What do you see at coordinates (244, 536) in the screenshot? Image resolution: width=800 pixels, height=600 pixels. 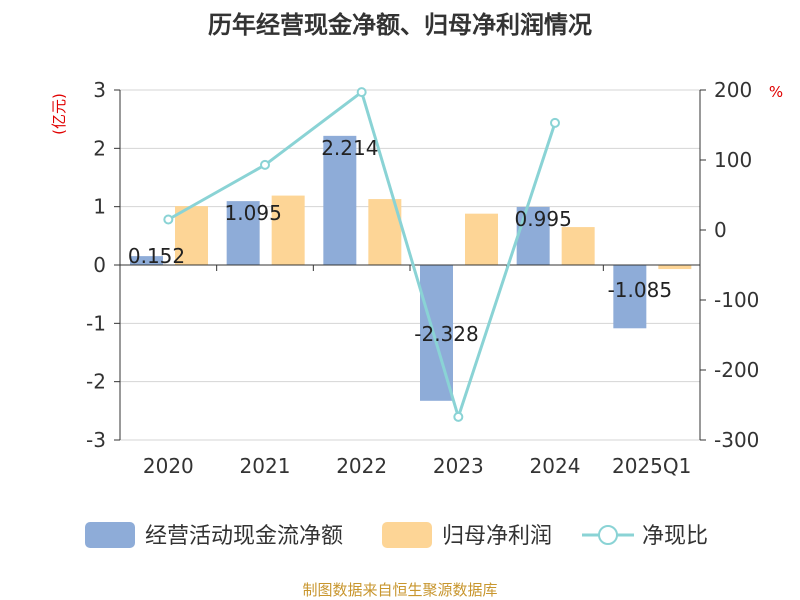 I see `legend-label-cashflow: 经营活动现金流净额` at bounding box center [244, 536].